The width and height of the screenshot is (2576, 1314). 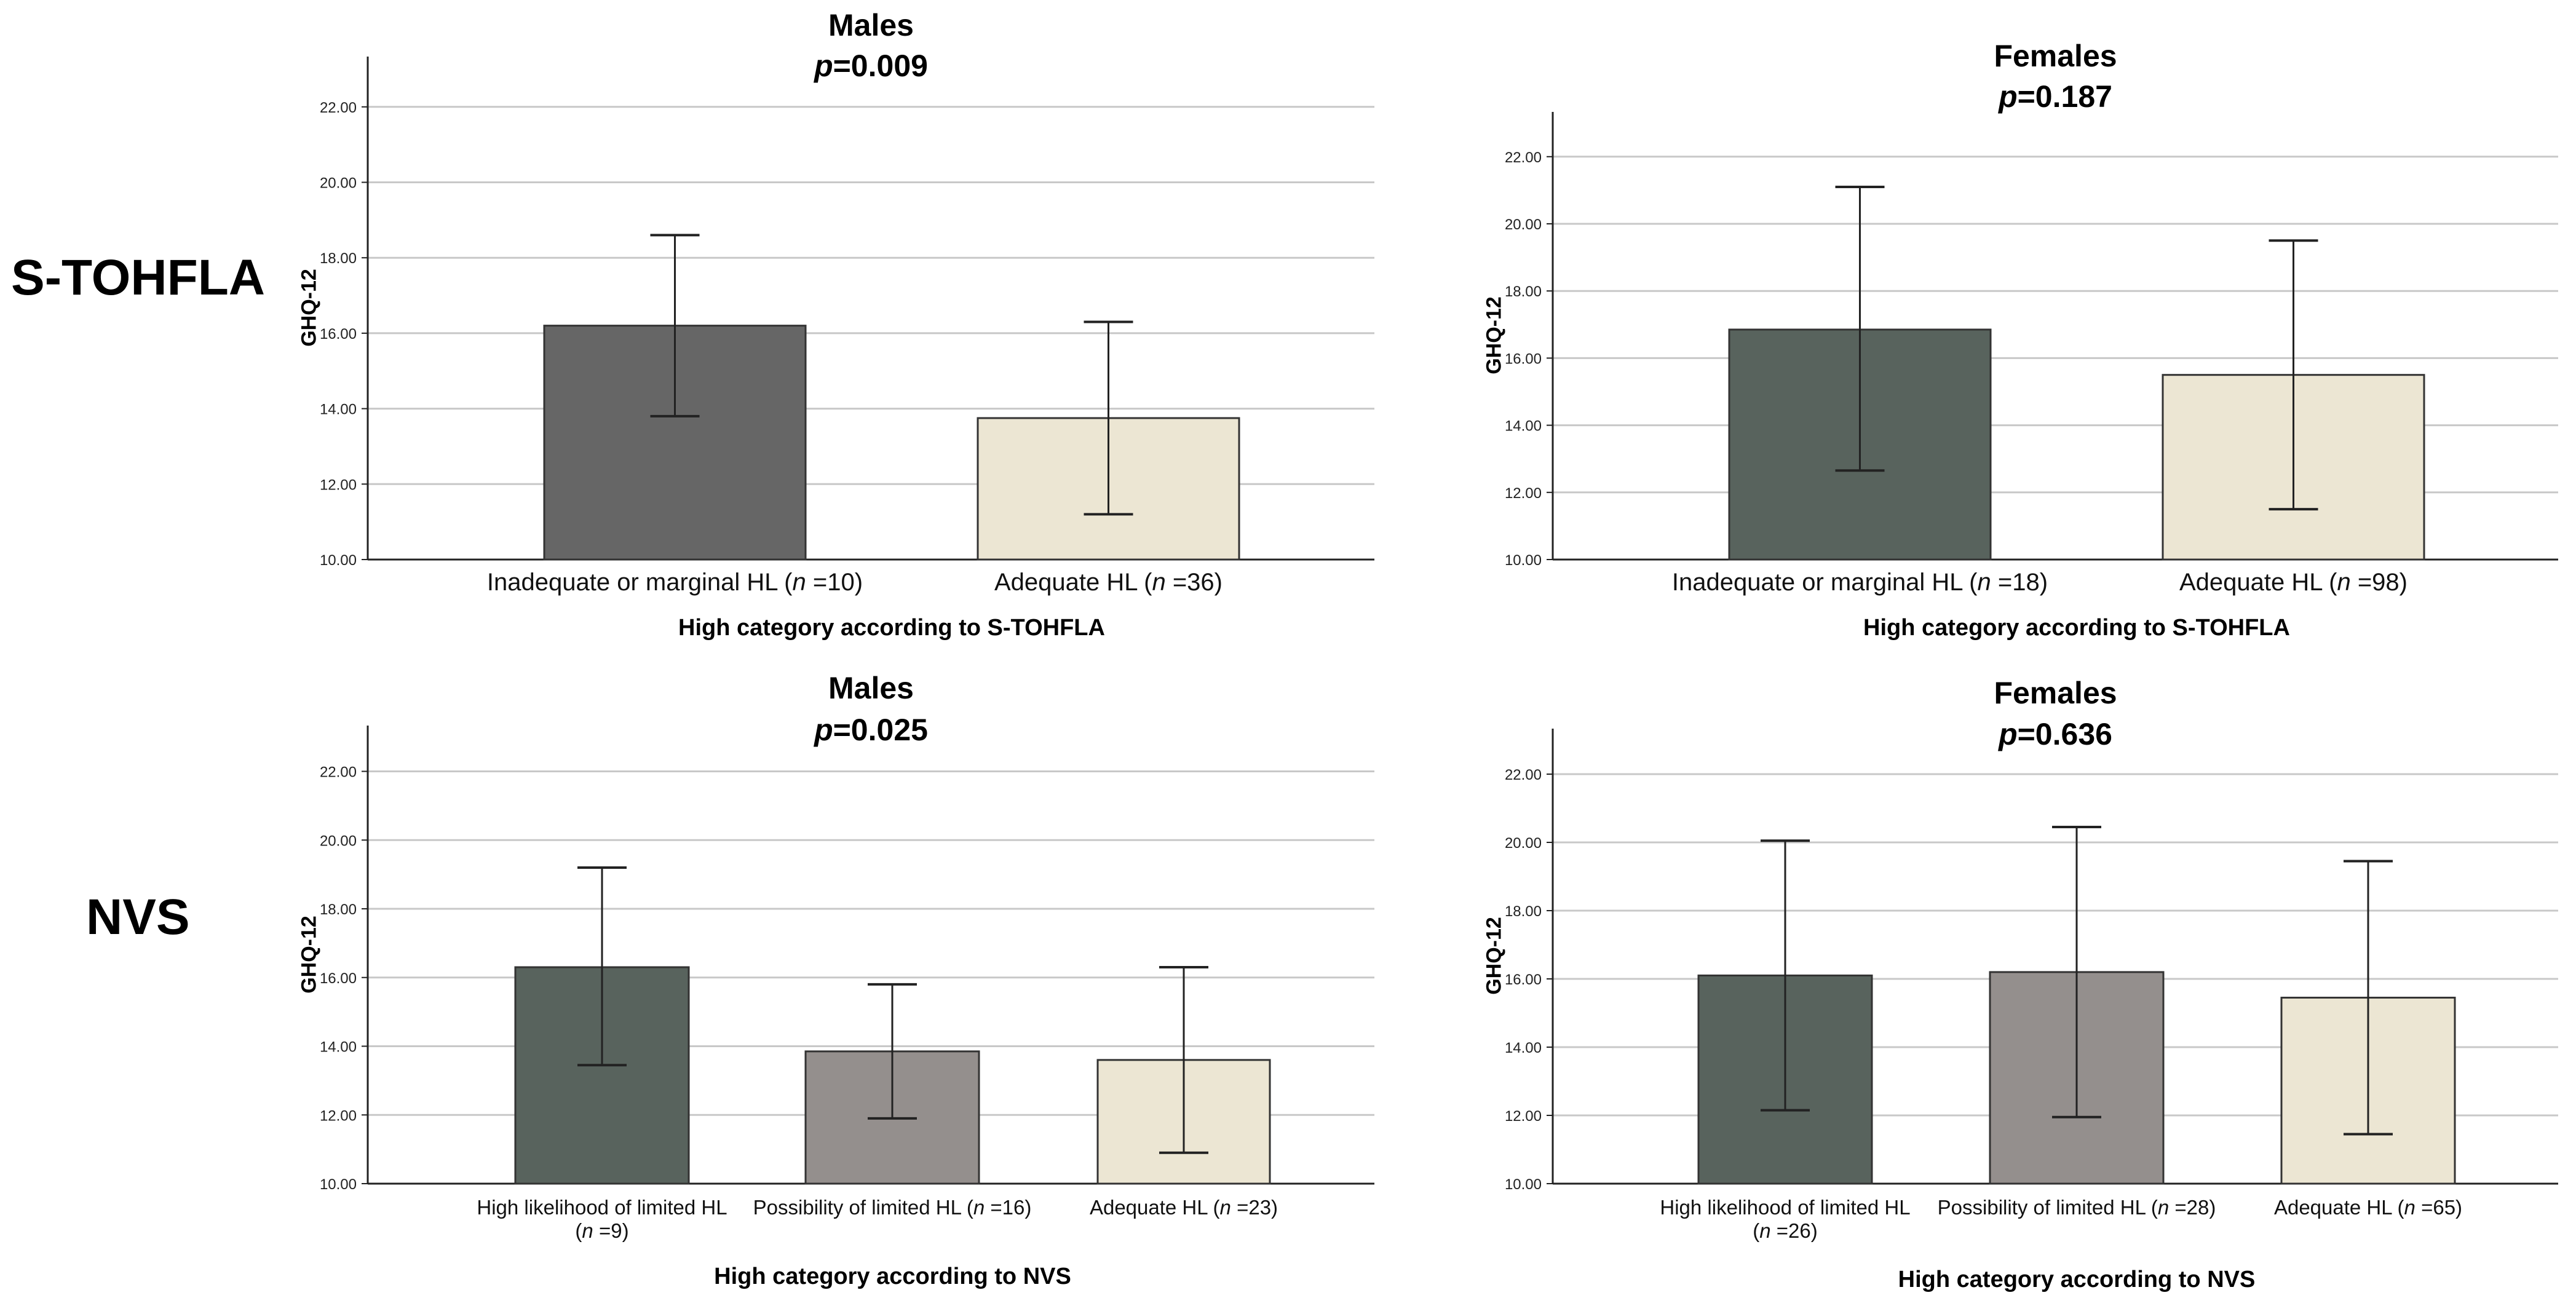 What do you see at coordinates (2055, 734) in the screenshot?
I see `p-value-label: p=0.636` at bounding box center [2055, 734].